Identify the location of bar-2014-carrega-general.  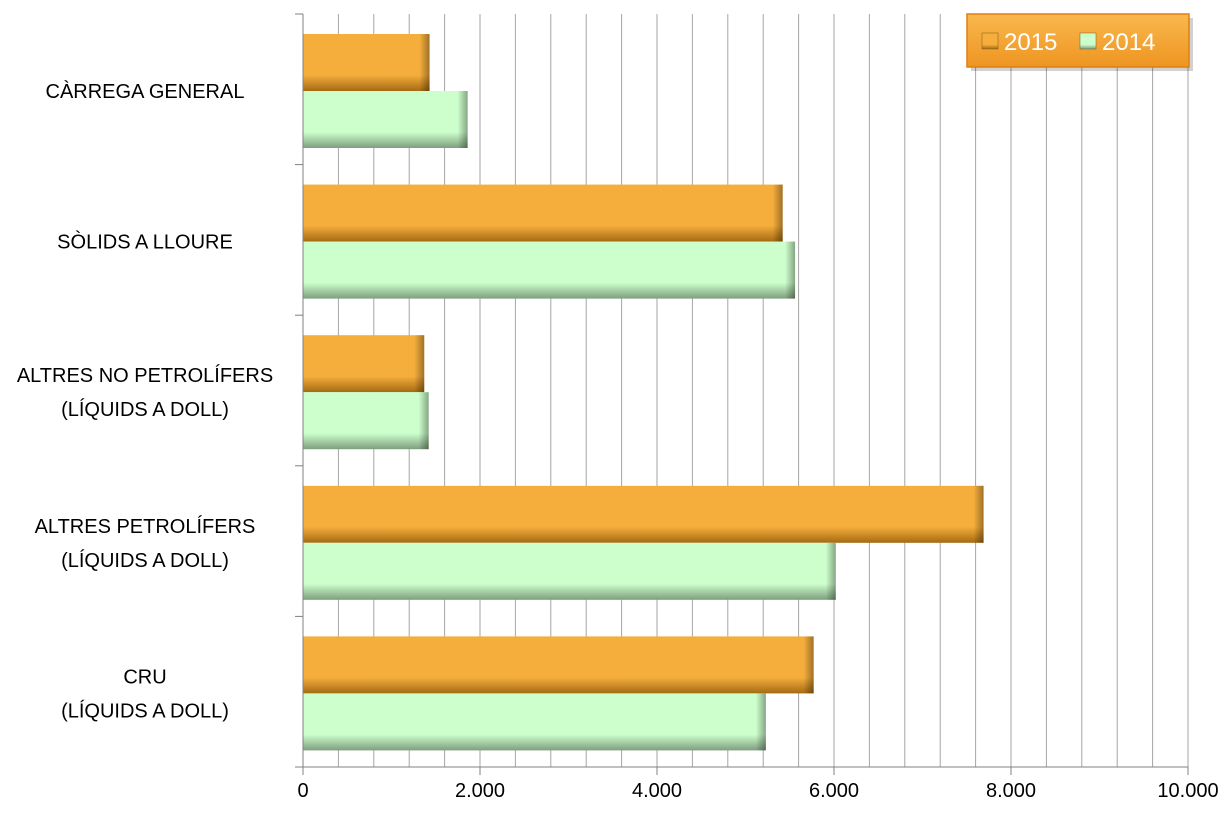
(385, 119).